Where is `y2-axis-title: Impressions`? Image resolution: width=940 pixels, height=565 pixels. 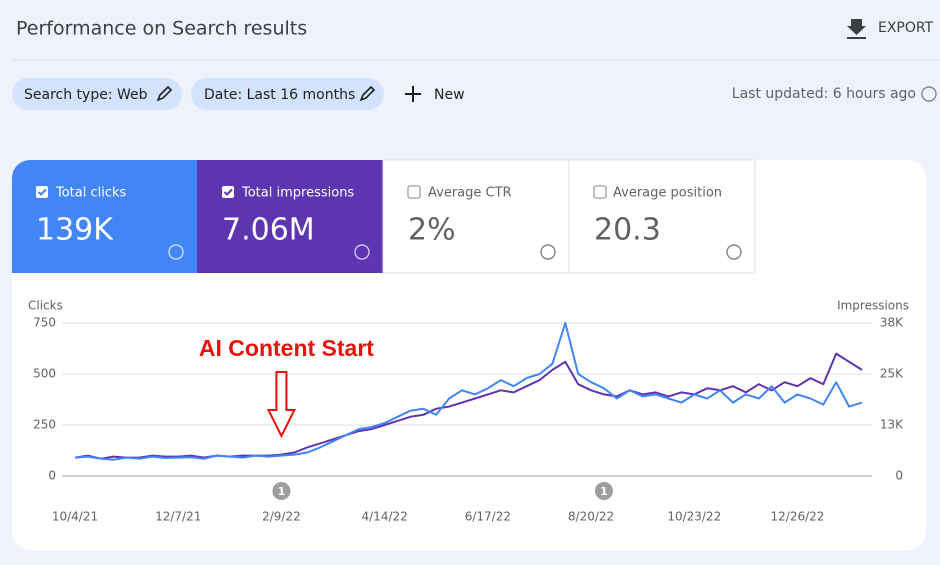 y2-axis-title: Impressions is located at coordinates (873, 306).